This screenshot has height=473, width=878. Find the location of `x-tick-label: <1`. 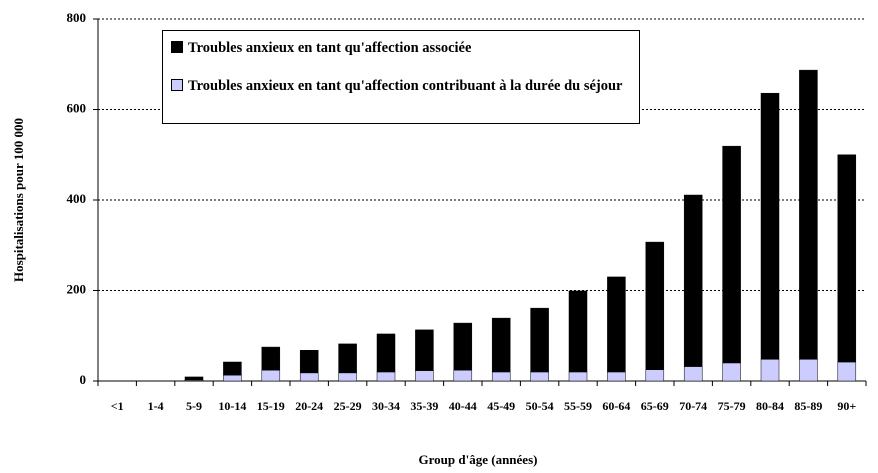

x-tick-label: <1 is located at coordinates (117, 406).